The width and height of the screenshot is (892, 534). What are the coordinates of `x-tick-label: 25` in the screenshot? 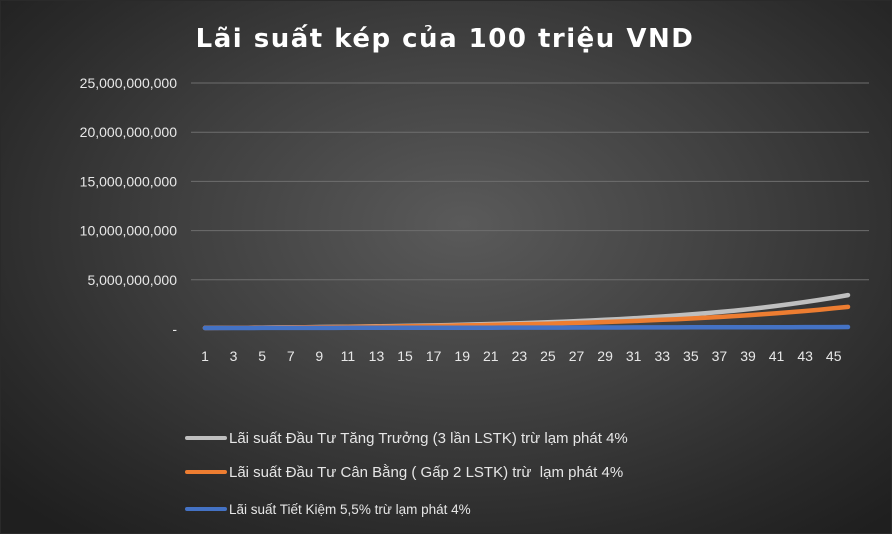 It's located at (548, 356).